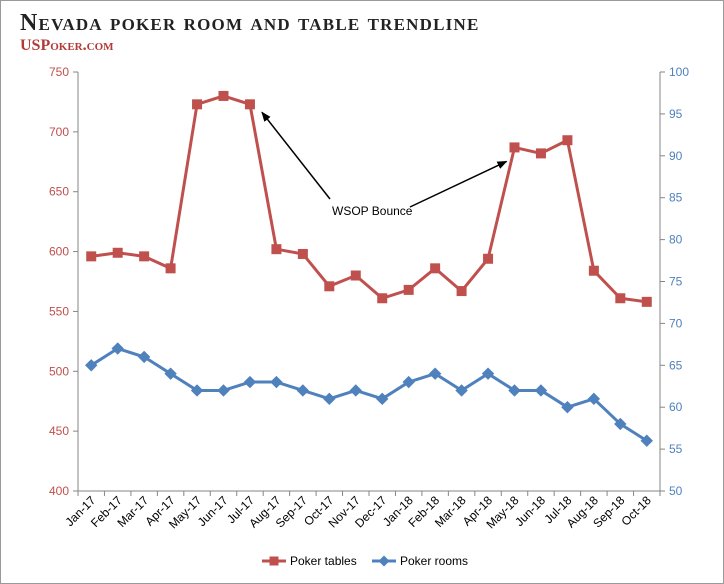  What do you see at coordinates (676, 282) in the screenshot?
I see `y-right-tick-label: 75` at bounding box center [676, 282].